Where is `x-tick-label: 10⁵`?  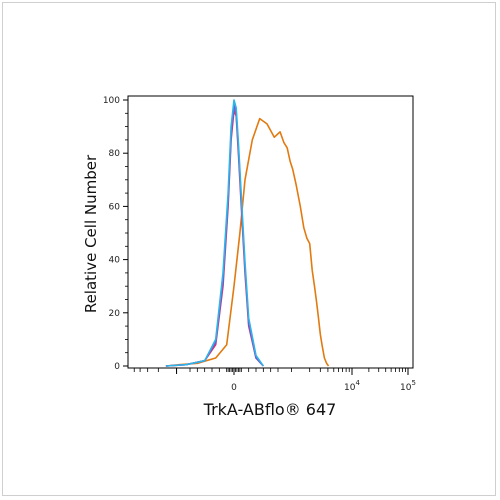
x-tick-label: 10⁵ is located at coordinates (408, 386).